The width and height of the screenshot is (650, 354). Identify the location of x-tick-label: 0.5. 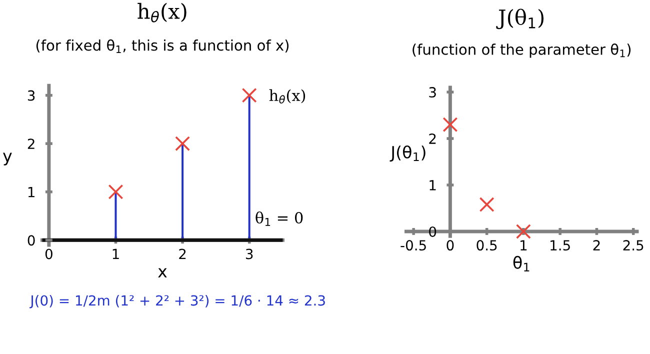
(486, 245).